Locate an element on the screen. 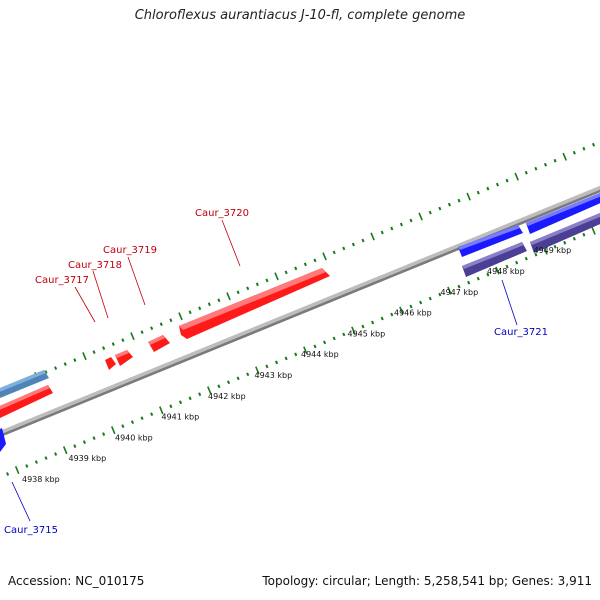 This screenshot has width=600, height=600. gene-red-left is located at coordinates (26, 401).